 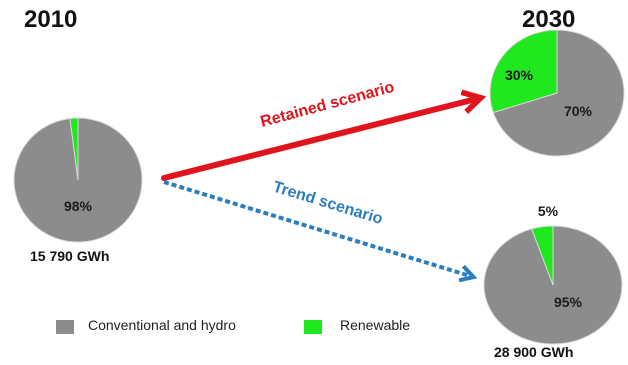 What do you see at coordinates (316, 228) in the screenshot?
I see `trend-scenario-arrow` at bounding box center [316, 228].